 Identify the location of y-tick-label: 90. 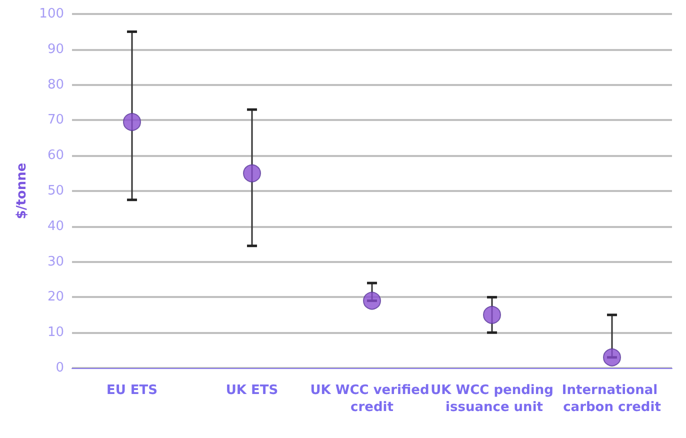
(55, 49).